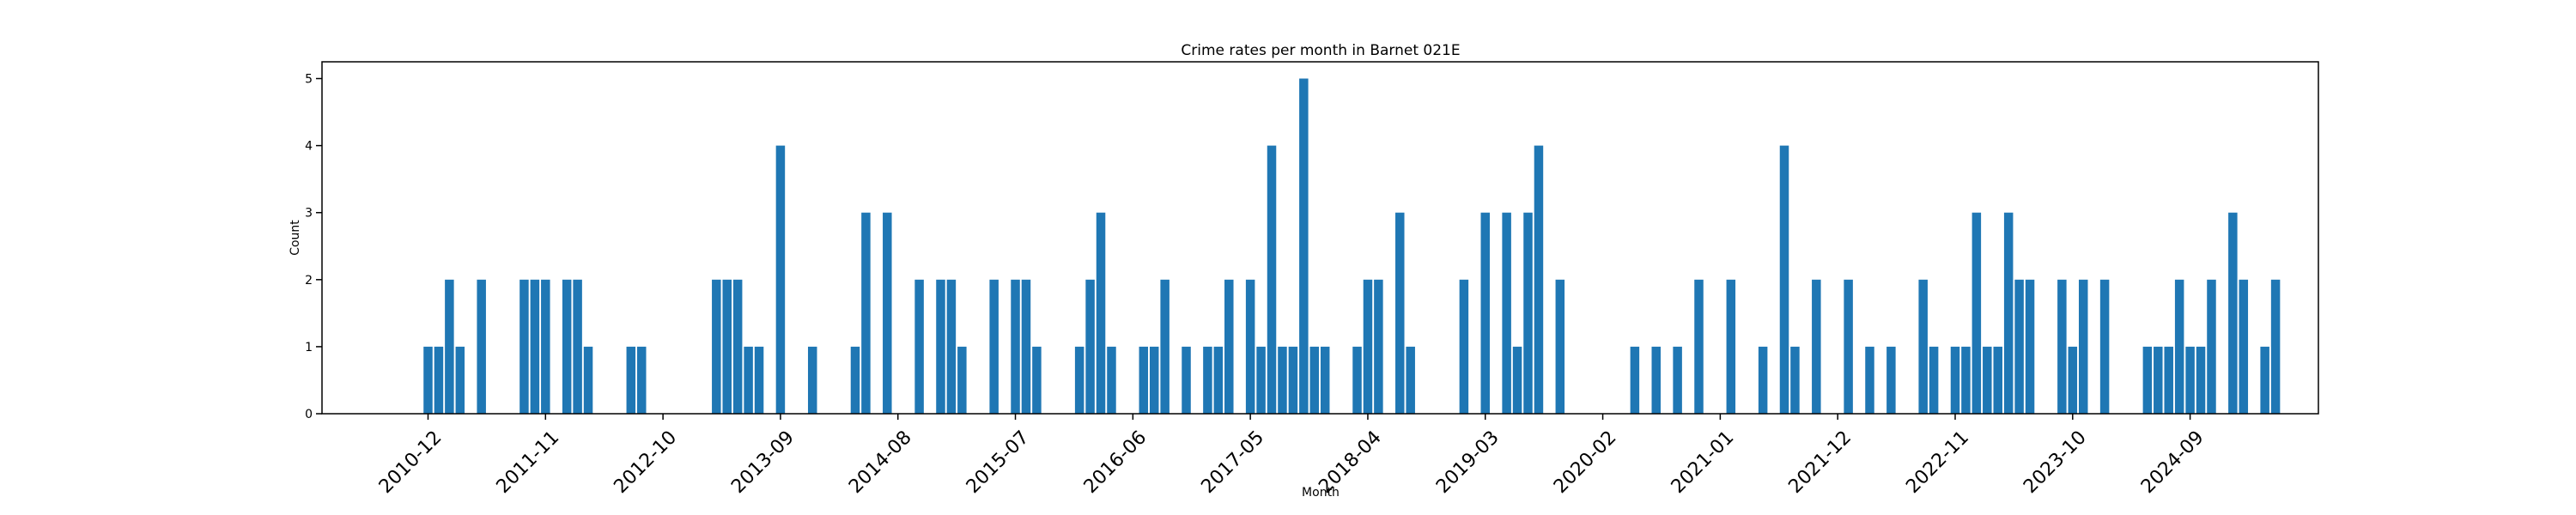 This screenshot has width=2576, height=515. I want to click on x-tick-label: 2021-12, so click(1821, 462).